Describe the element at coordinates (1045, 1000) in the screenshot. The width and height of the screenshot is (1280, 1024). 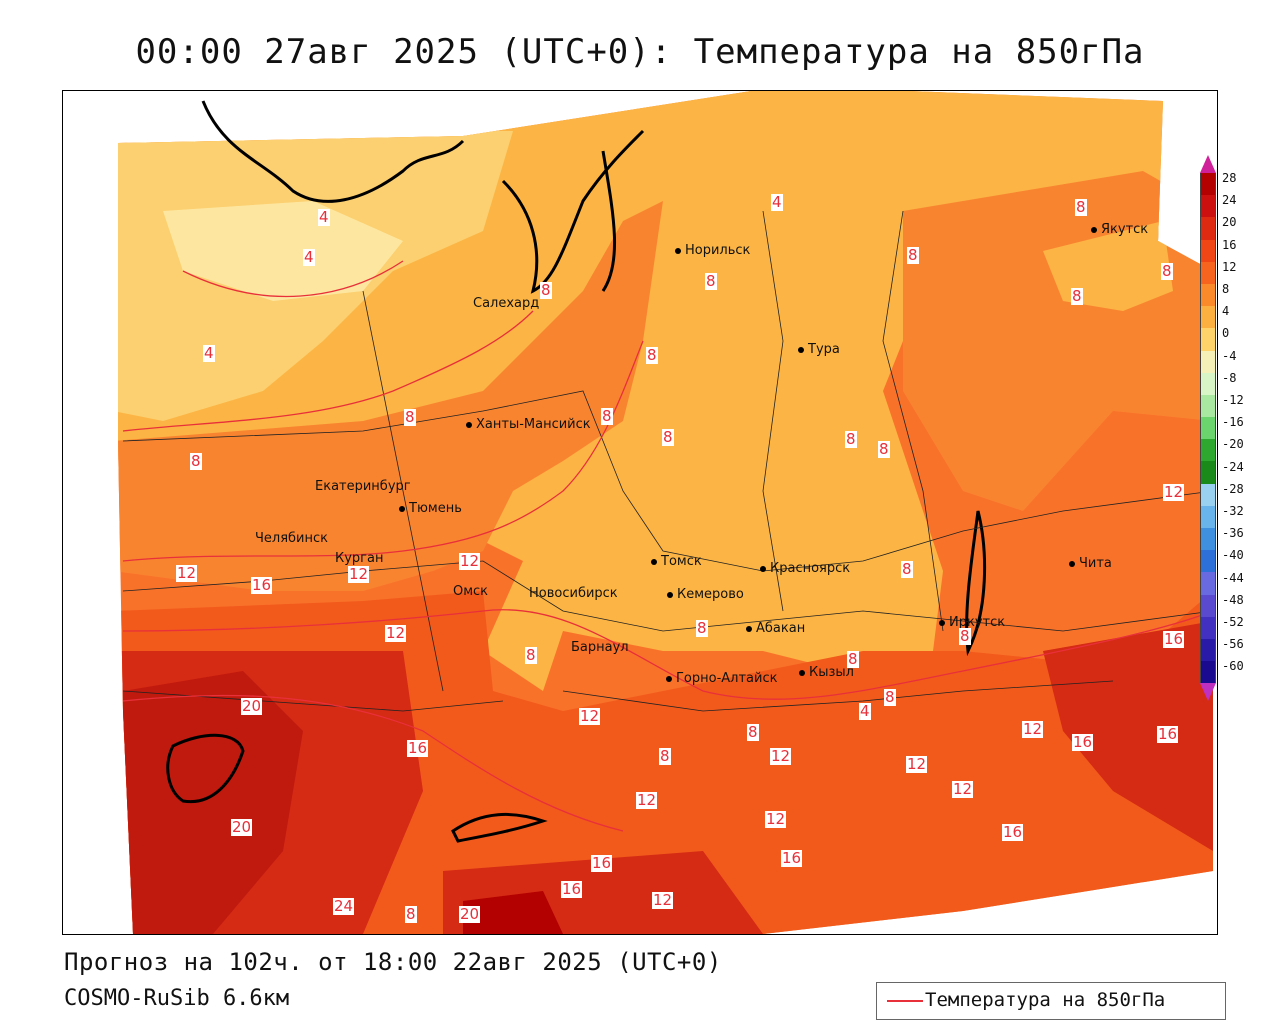
I see `legend-label: Температура на 850гПа` at that location.